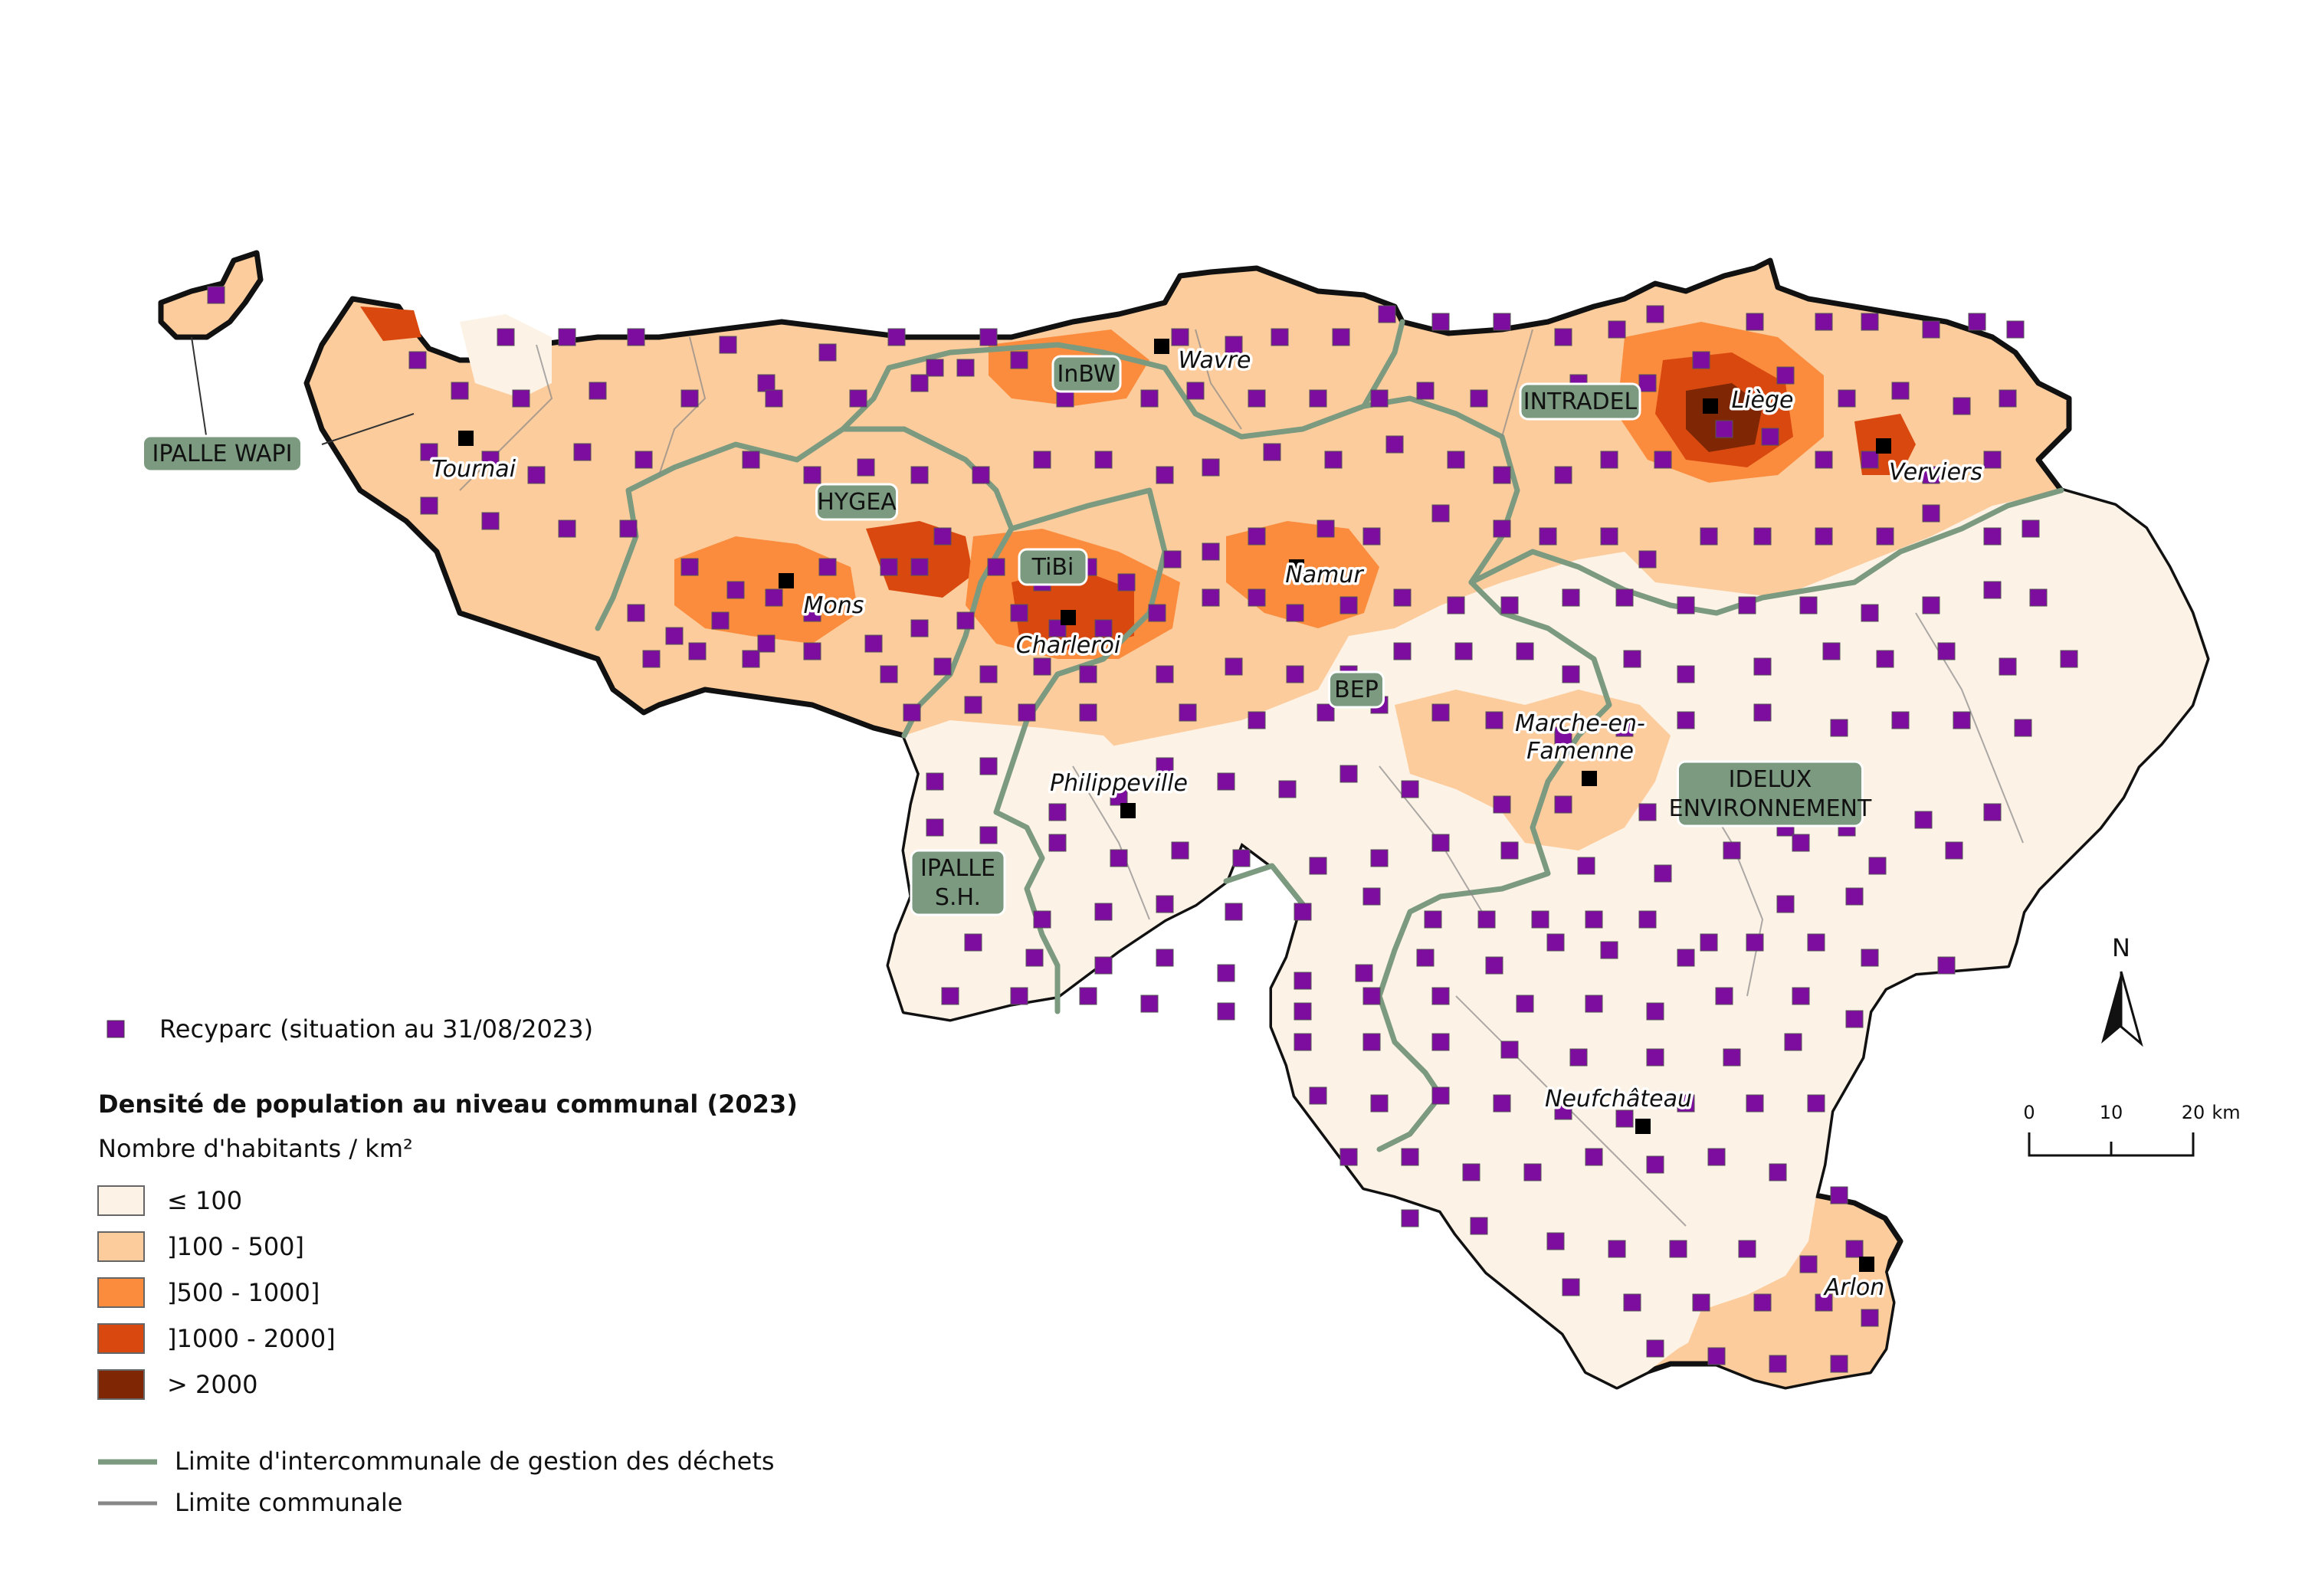  I want to click on intercommunal-label: InBW, so click(1087, 375).